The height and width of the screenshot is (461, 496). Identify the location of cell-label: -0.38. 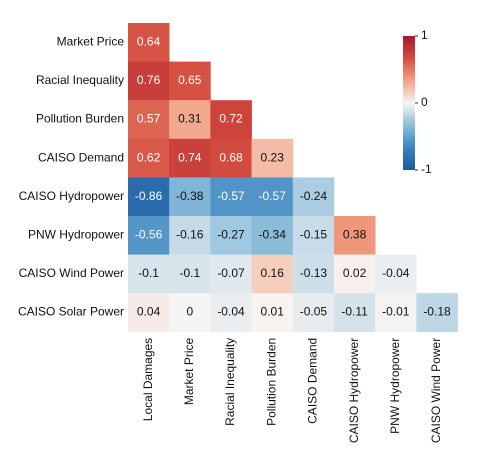
(190, 196).